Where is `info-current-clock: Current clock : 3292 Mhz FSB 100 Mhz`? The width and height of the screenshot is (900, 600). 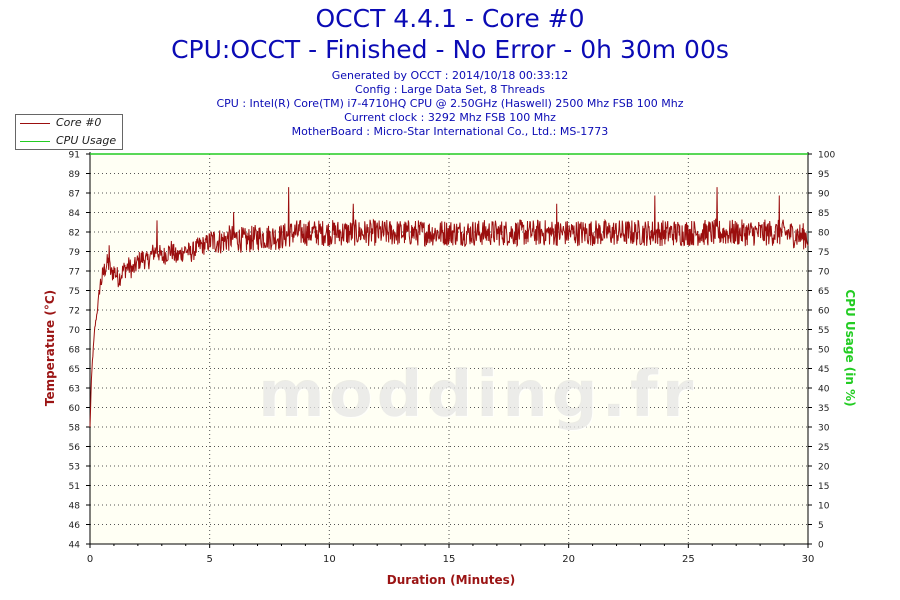
info-current-clock: Current clock : 3292 Mhz FSB 100 Mhz is located at coordinates (450, 117).